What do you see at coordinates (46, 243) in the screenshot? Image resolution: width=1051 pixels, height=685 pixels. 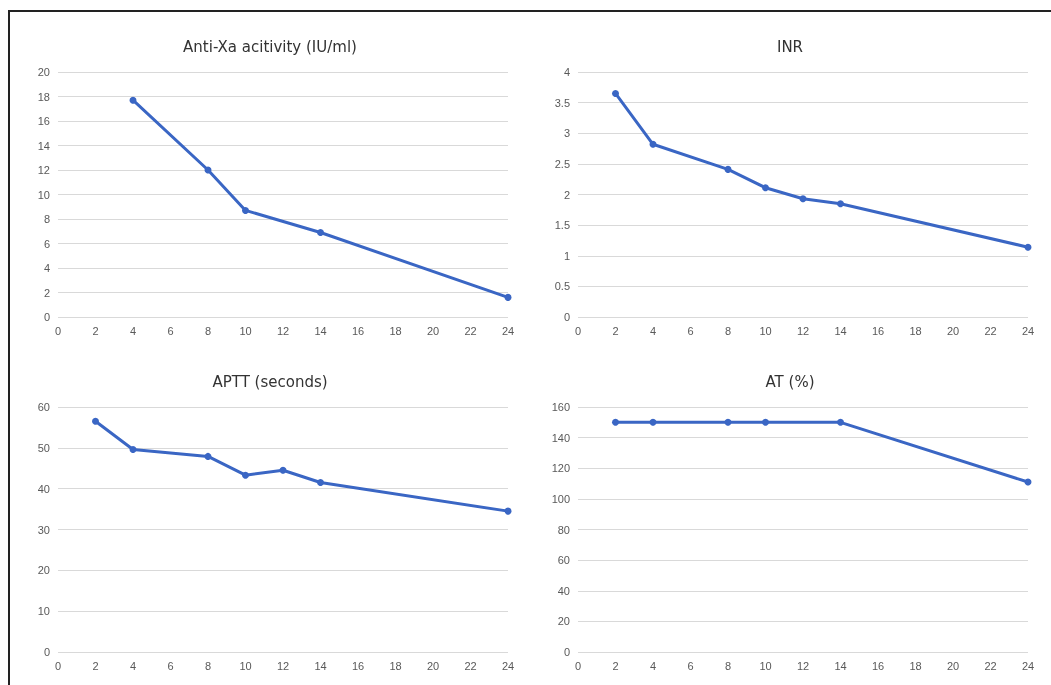 I see `y-tick-label: 6` at bounding box center [46, 243].